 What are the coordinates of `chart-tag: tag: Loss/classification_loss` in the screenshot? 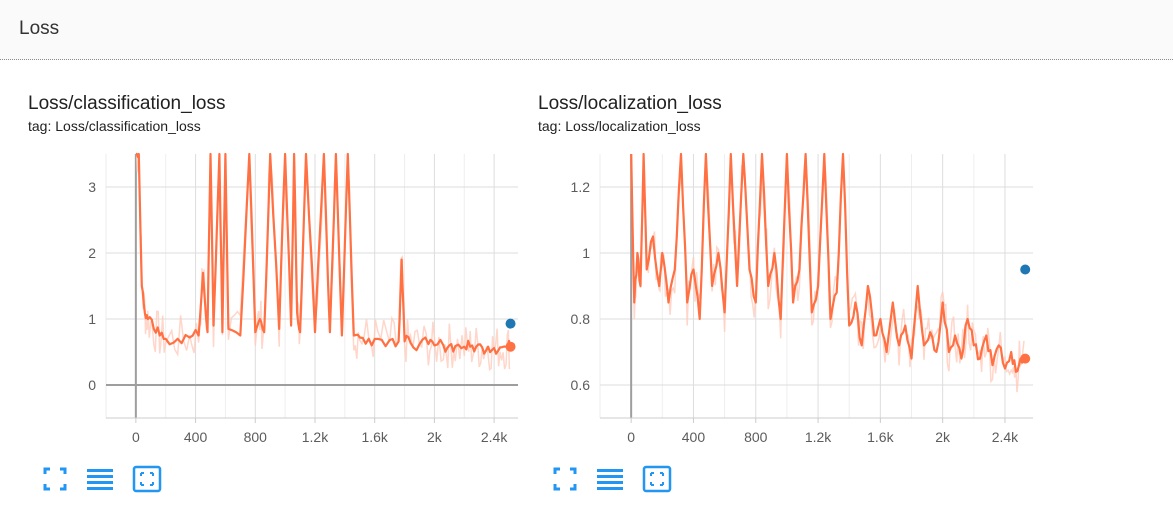 It's located at (114, 126).